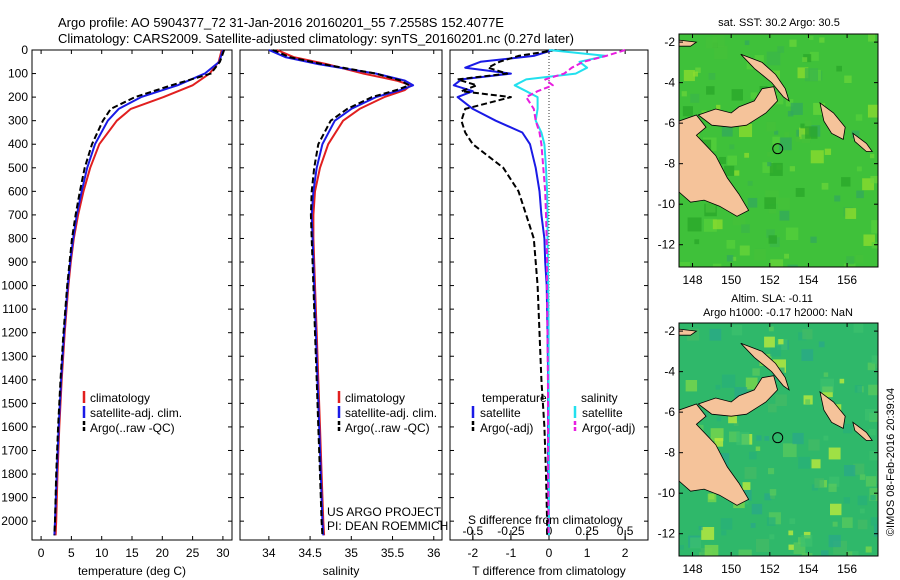 Image resolution: width=900 pixels, height=580 pixels. I want to click on lon-tick-label: 154, so click(808, 569).